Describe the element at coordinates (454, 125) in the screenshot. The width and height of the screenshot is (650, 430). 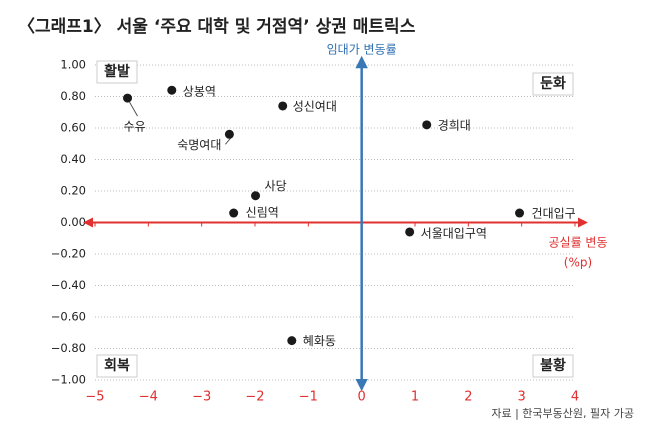
I see `point-label: 경희대` at that location.